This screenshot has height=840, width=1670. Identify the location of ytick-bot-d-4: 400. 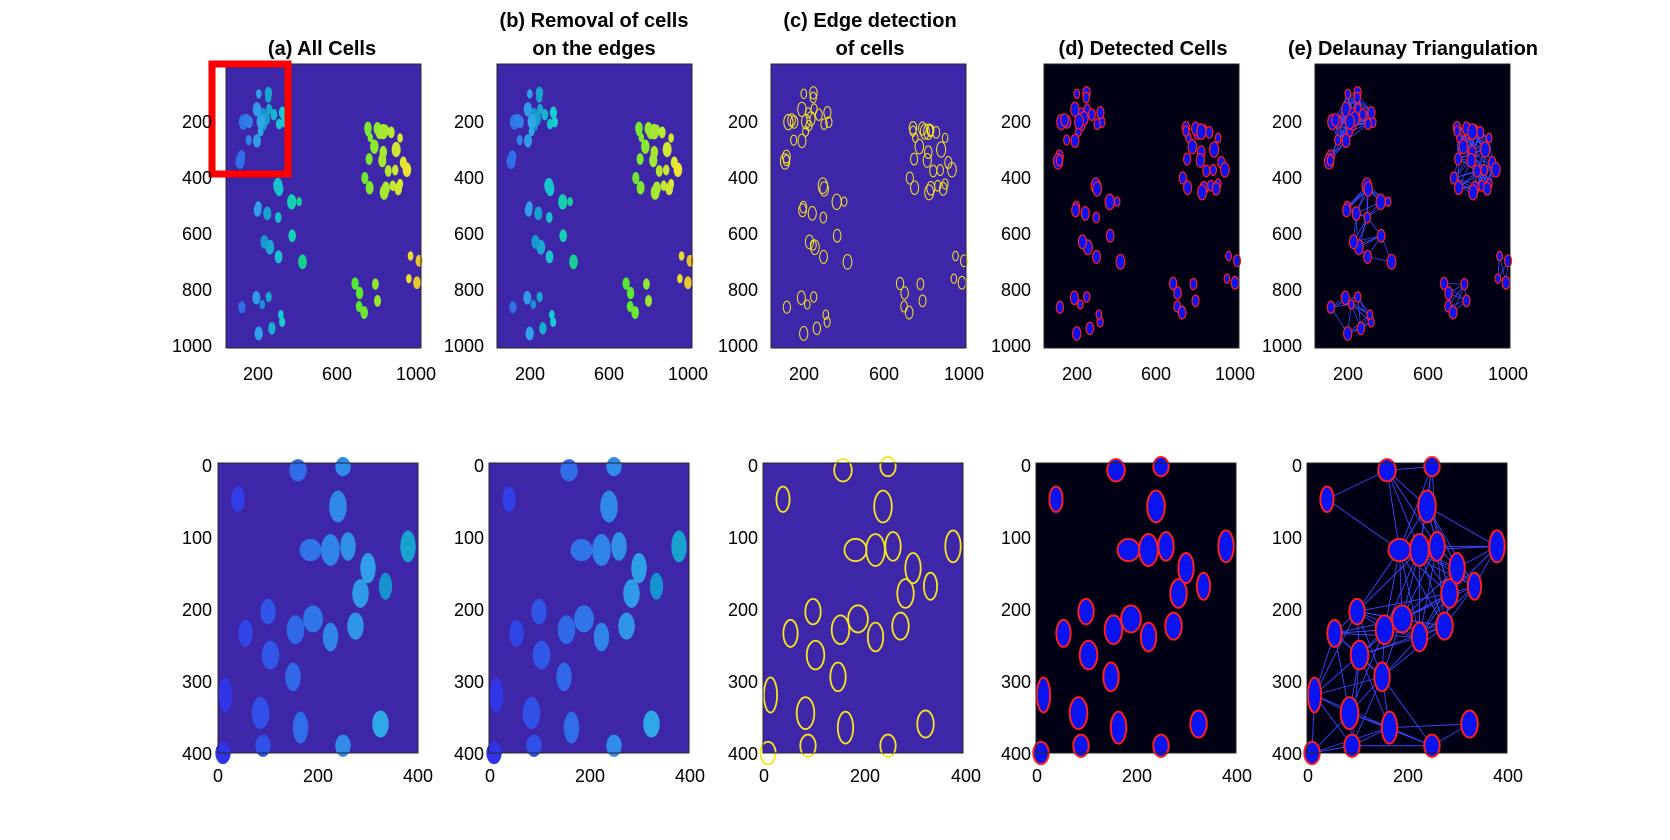
(1016, 754).